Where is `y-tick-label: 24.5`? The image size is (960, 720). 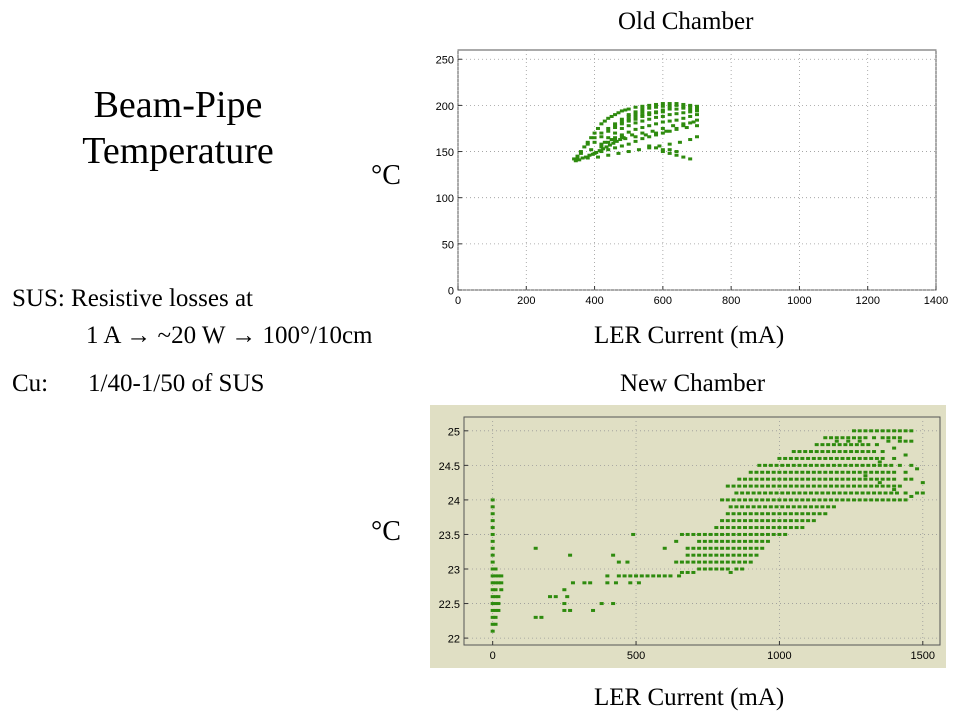
y-tick-label: 24.5 is located at coordinates (449, 467).